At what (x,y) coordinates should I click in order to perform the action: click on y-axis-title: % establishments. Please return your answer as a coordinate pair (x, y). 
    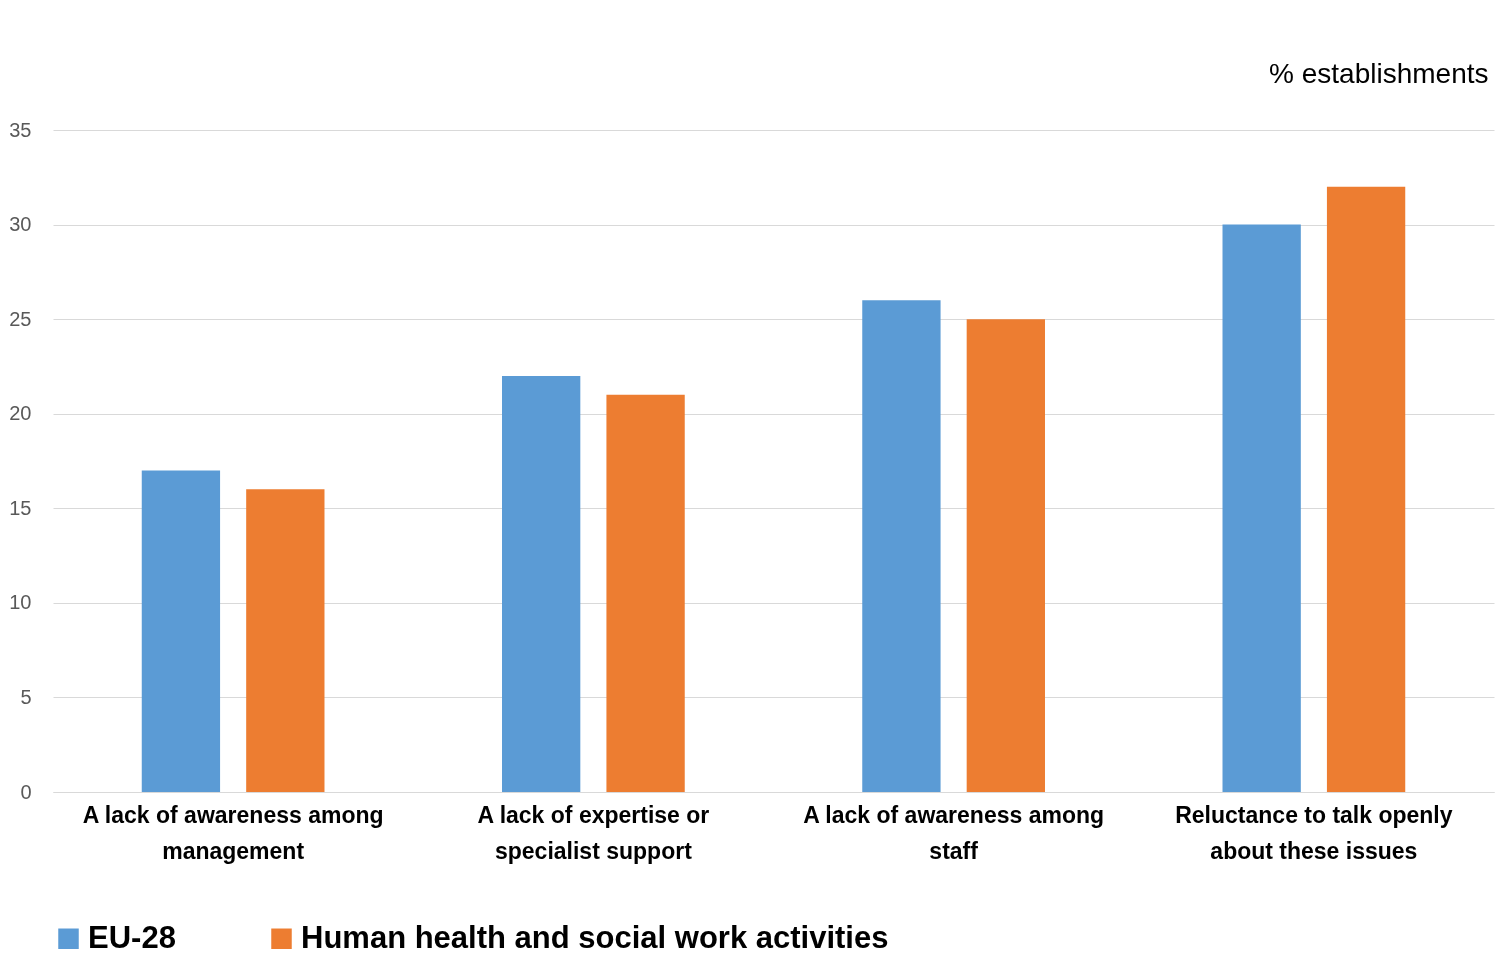
    Looking at the image, I should click on (1379, 73).